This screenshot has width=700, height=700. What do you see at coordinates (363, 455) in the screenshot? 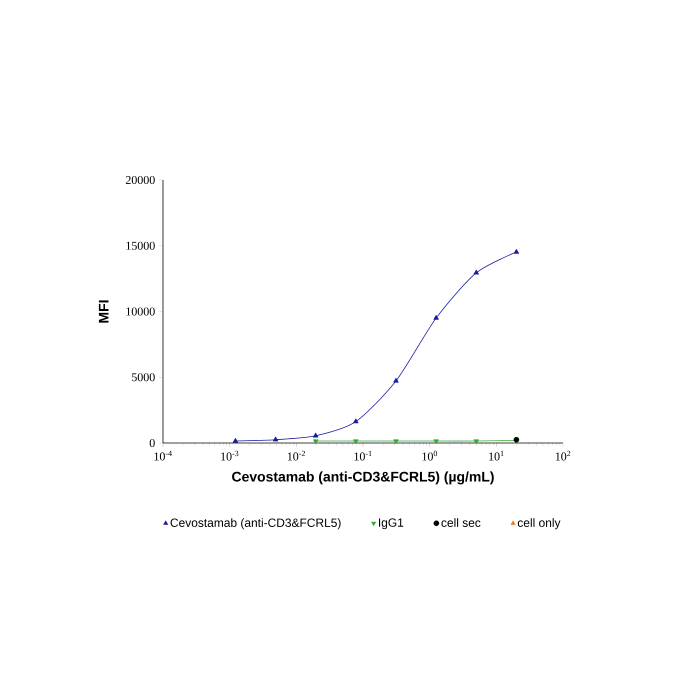
I see `x-tick-label: 10$^{-1}$` at bounding box center [363, 455].